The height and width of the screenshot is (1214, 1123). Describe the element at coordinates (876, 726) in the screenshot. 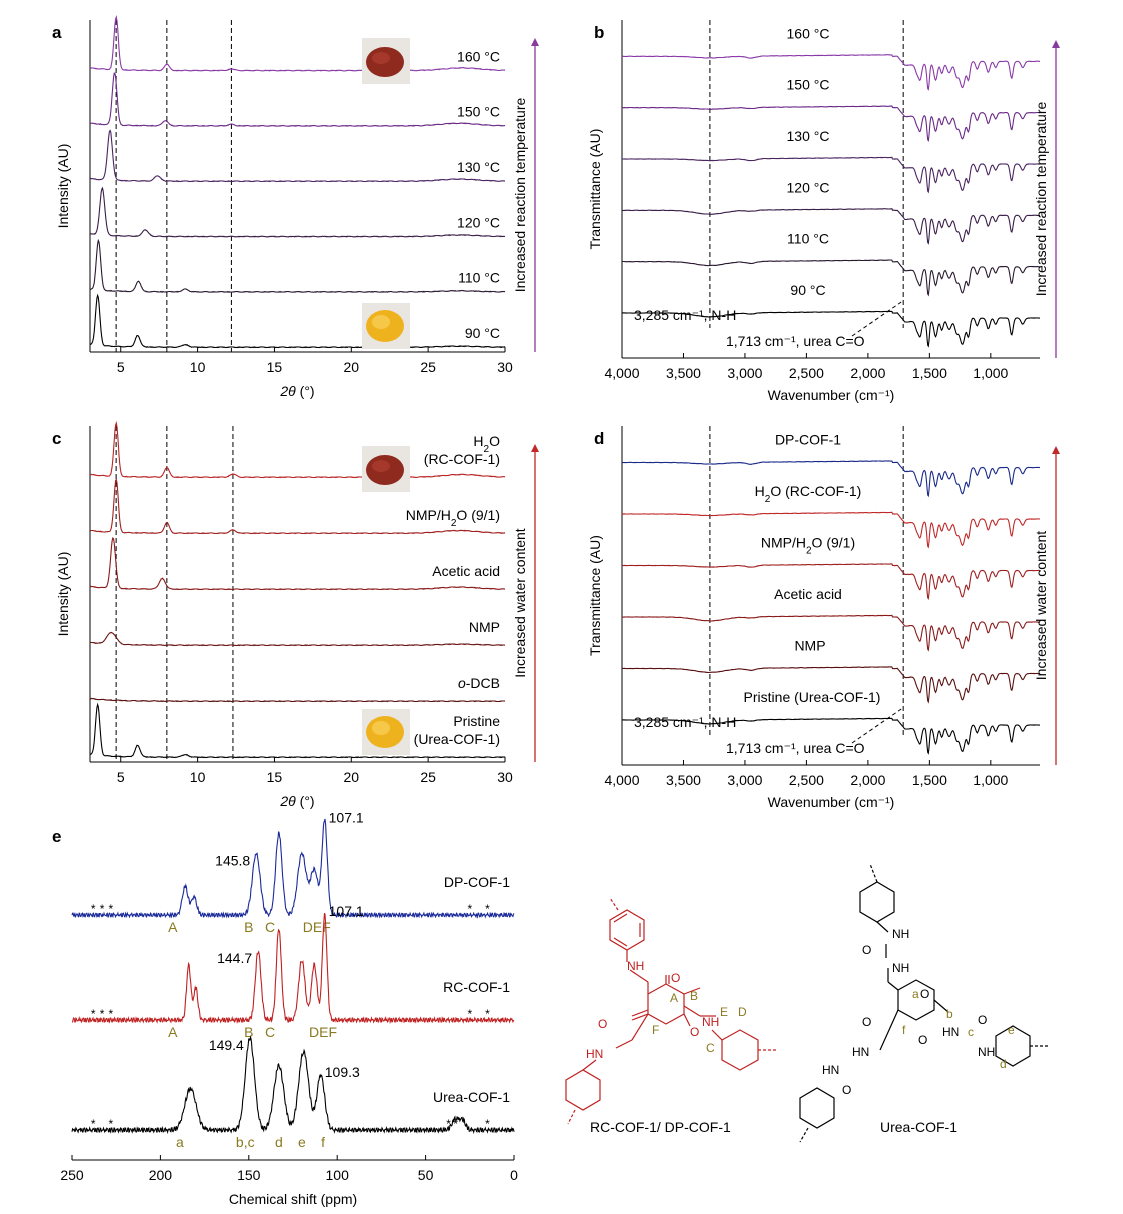

I see `d-annotation-pointer` at that location.